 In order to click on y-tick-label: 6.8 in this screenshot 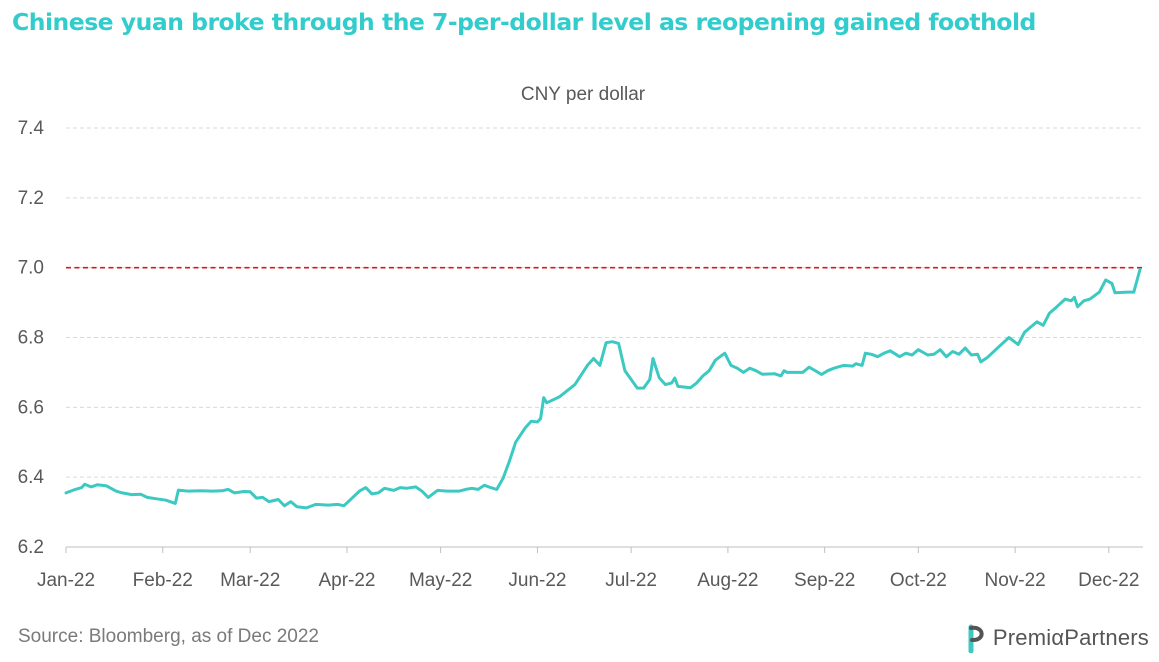, I will do `click(31, 338)`.